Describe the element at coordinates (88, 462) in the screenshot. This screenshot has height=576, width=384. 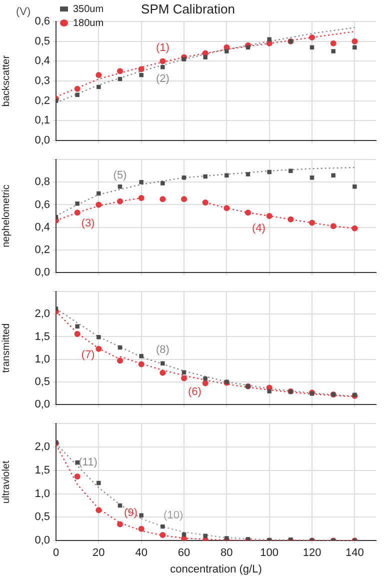
I see `series-label: (11)` at that location.